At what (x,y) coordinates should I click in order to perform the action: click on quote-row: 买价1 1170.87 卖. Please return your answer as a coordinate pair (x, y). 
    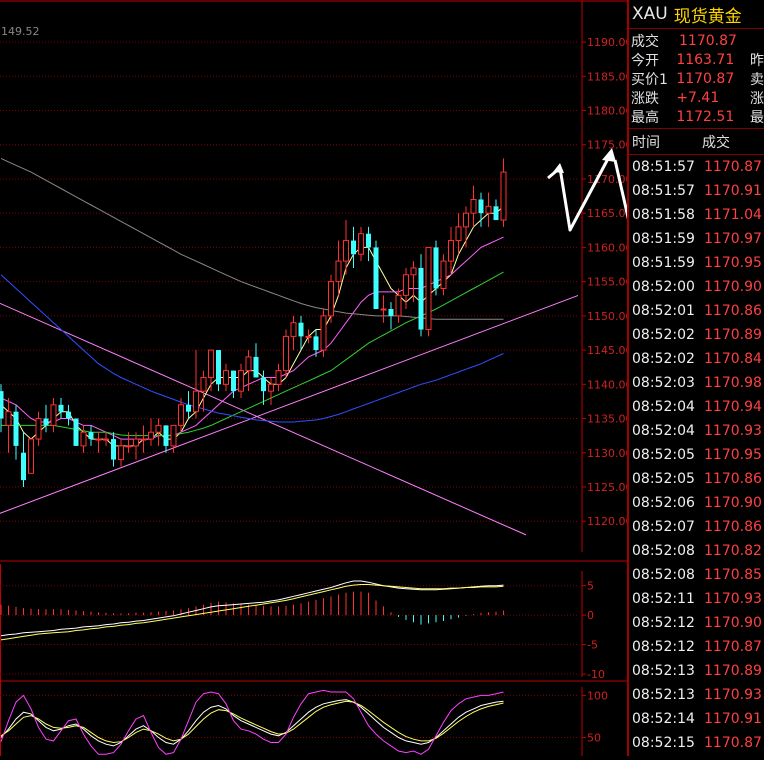
    Looking at the image, I should click on (696, 78).